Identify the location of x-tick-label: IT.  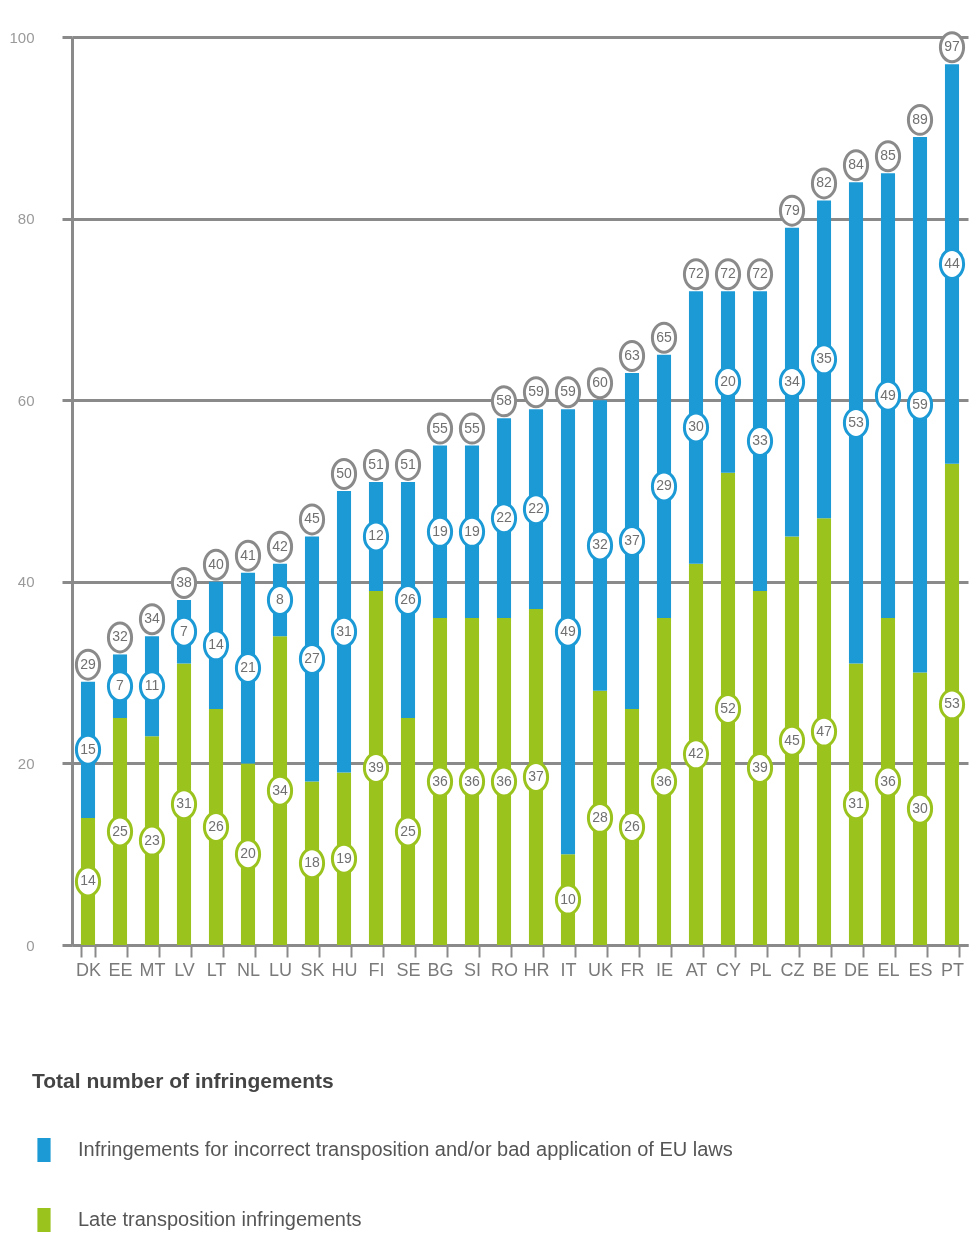
(568, 969).